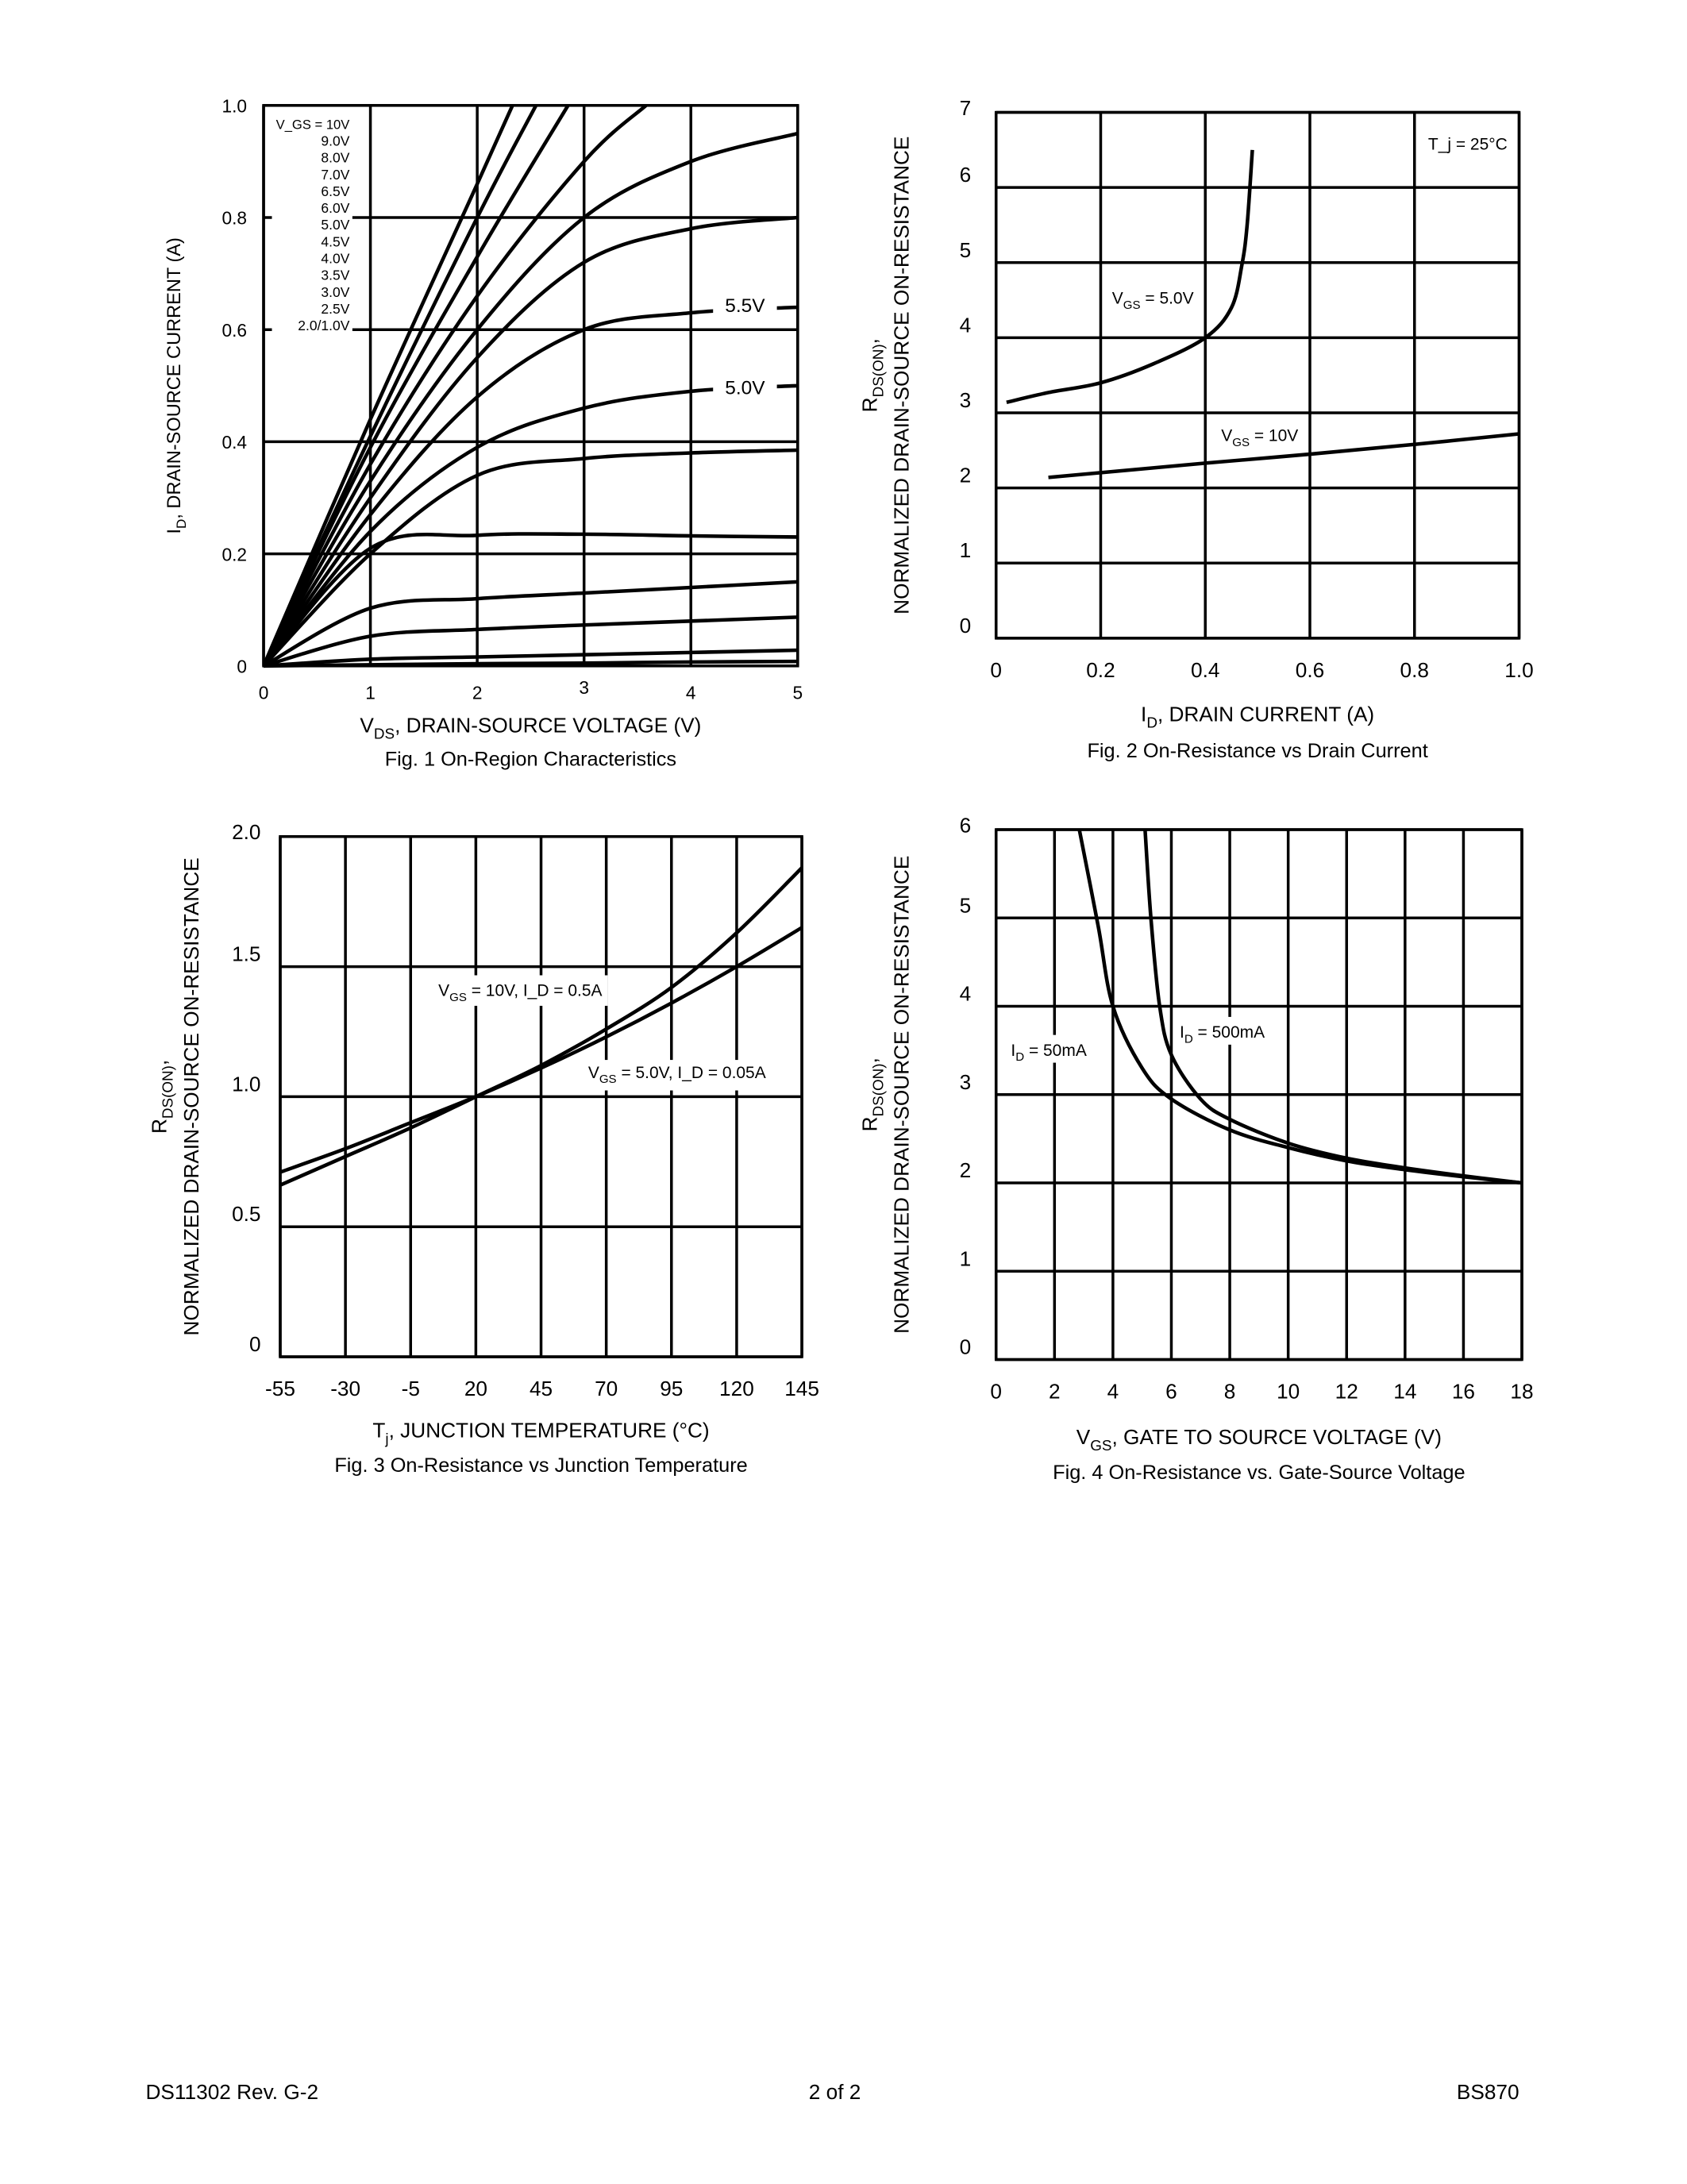 The image size is (1687, 2184). Describe the element at coordinates (335, 158) in the screenshot. I see `fig1-legend-entry: 8.0V` at that location.